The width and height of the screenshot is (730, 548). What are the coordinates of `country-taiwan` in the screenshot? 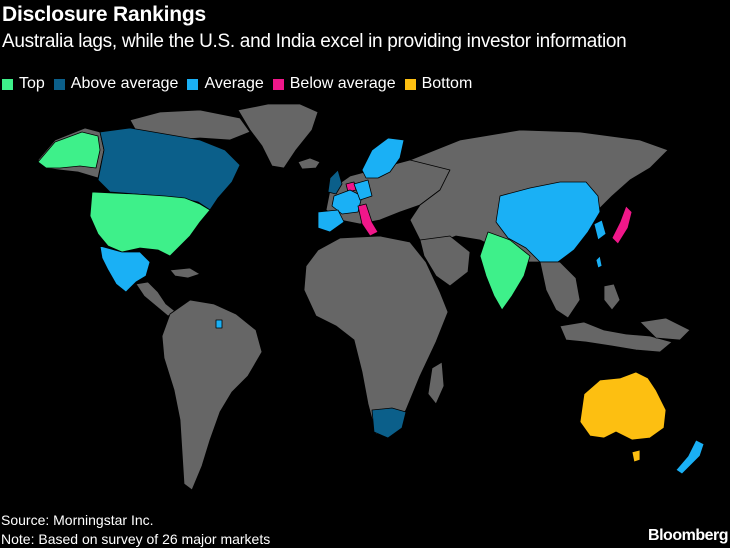 It's located at (599, 262).